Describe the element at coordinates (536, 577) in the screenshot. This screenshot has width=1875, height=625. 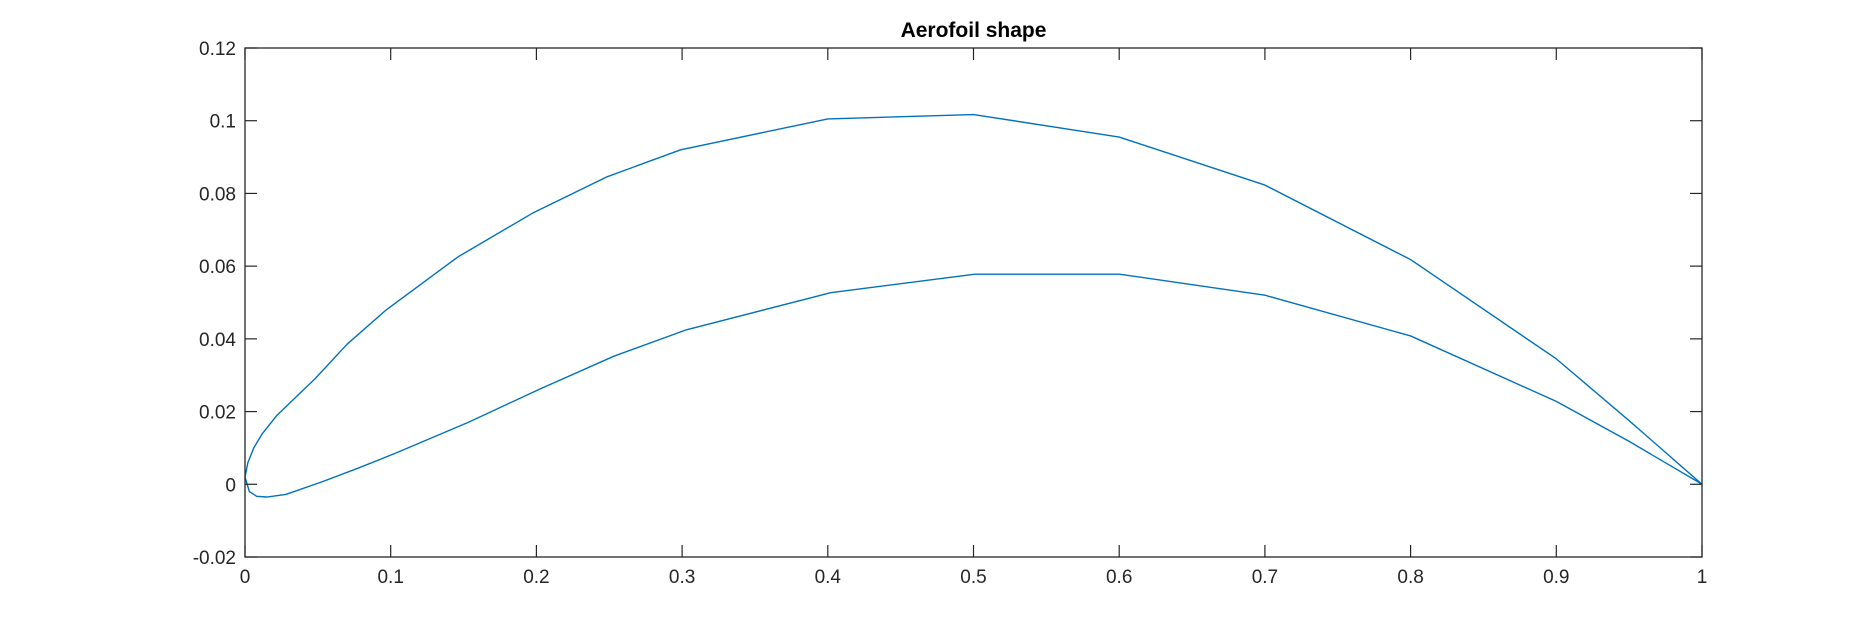
I see `x-tick-label: 0.2` at that location.